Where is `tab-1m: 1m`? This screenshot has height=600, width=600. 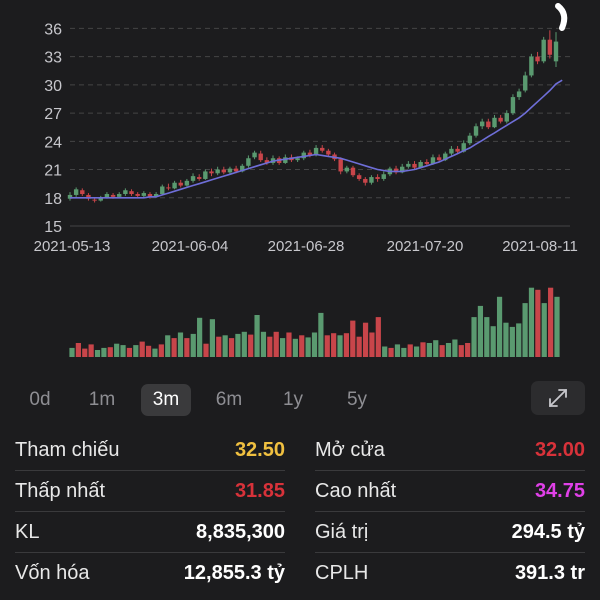 tab-1m: 1m is located at coordinates (102, 399).